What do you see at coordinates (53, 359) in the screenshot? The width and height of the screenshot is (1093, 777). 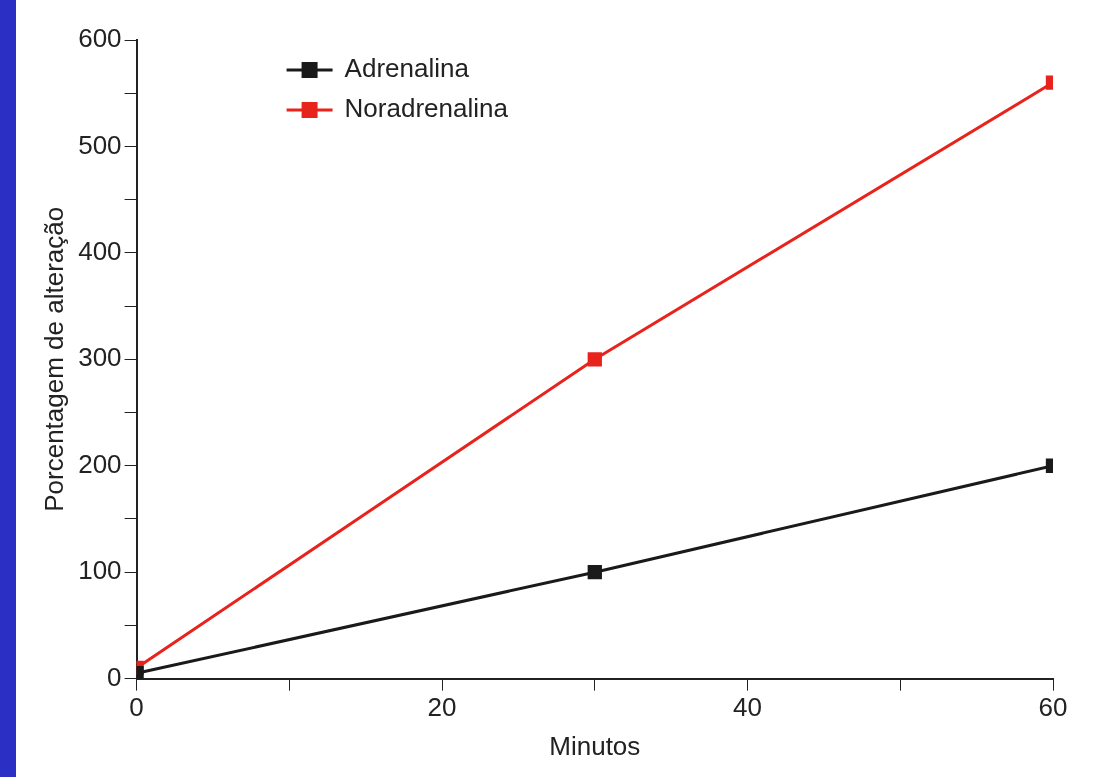 I see `y-axis-title: Porcentagem de alteração` at bounding box center [53, 359].